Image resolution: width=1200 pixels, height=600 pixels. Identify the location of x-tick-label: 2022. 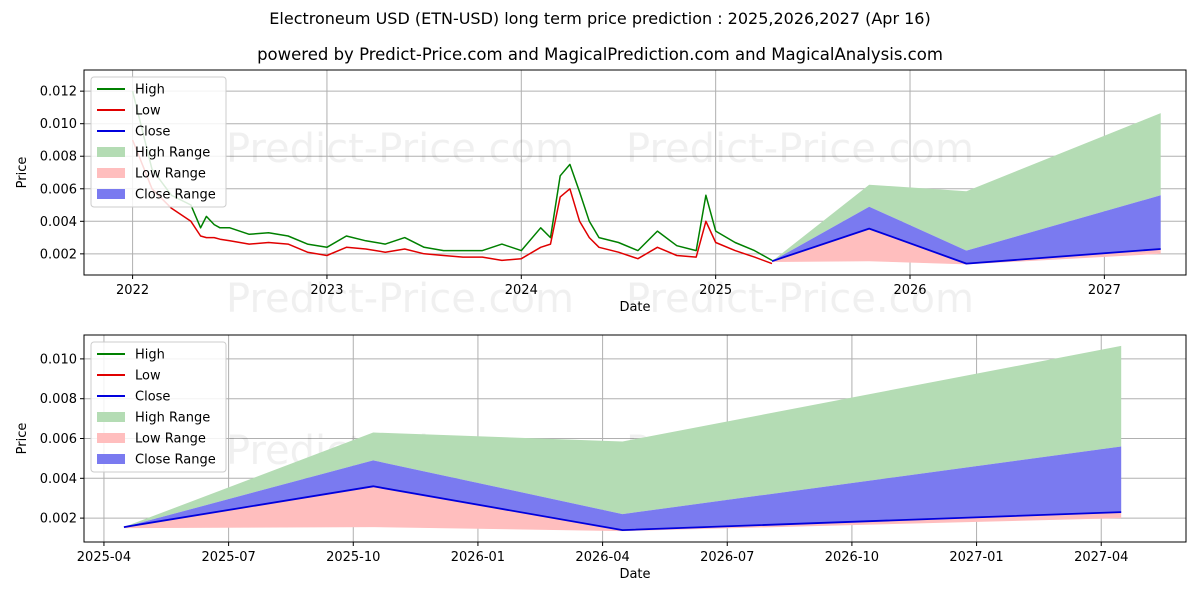
(132, 290).